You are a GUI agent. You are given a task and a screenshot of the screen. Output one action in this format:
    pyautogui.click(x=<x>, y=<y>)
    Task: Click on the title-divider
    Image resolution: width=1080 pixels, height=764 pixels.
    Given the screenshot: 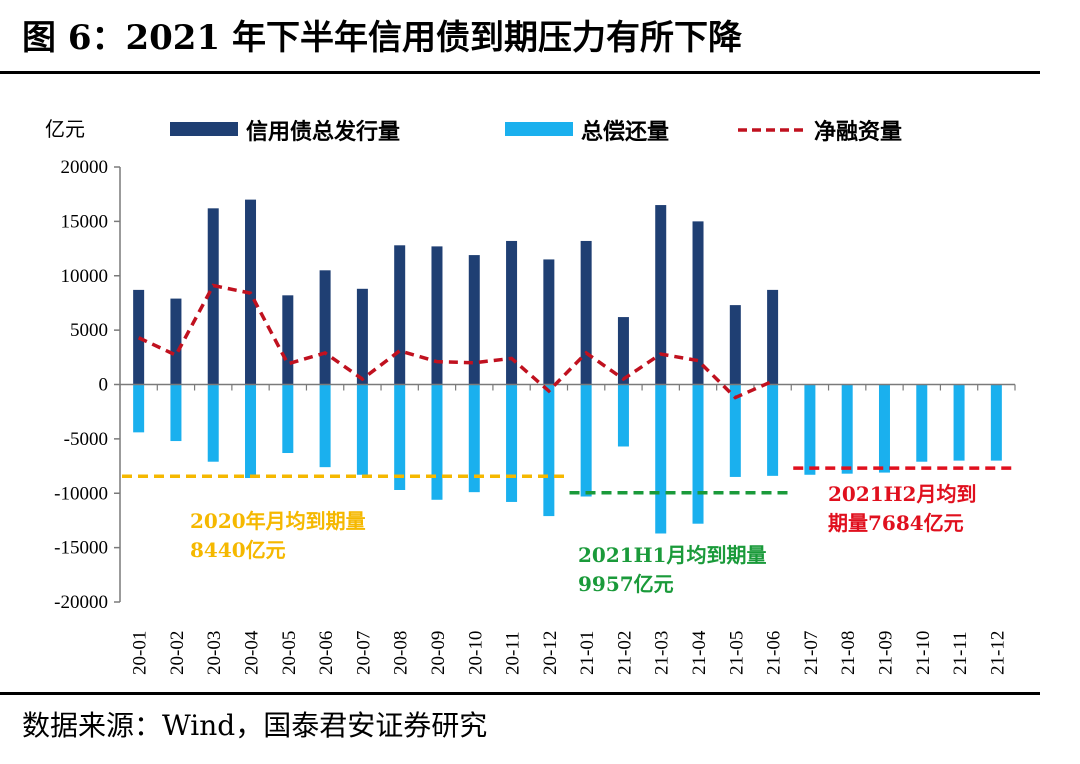 What is the action you would take?
    pyautogui.click(x=520, y=72)
    